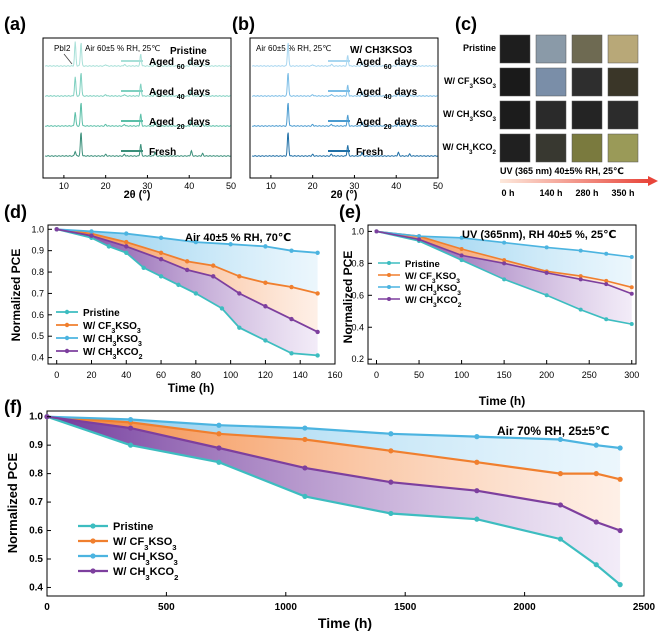 The image size is (666, 639). Describe the element at coordinates (265, 375) in the screenshot. I see `chart-d-xtick-label-6: 120` at that location.